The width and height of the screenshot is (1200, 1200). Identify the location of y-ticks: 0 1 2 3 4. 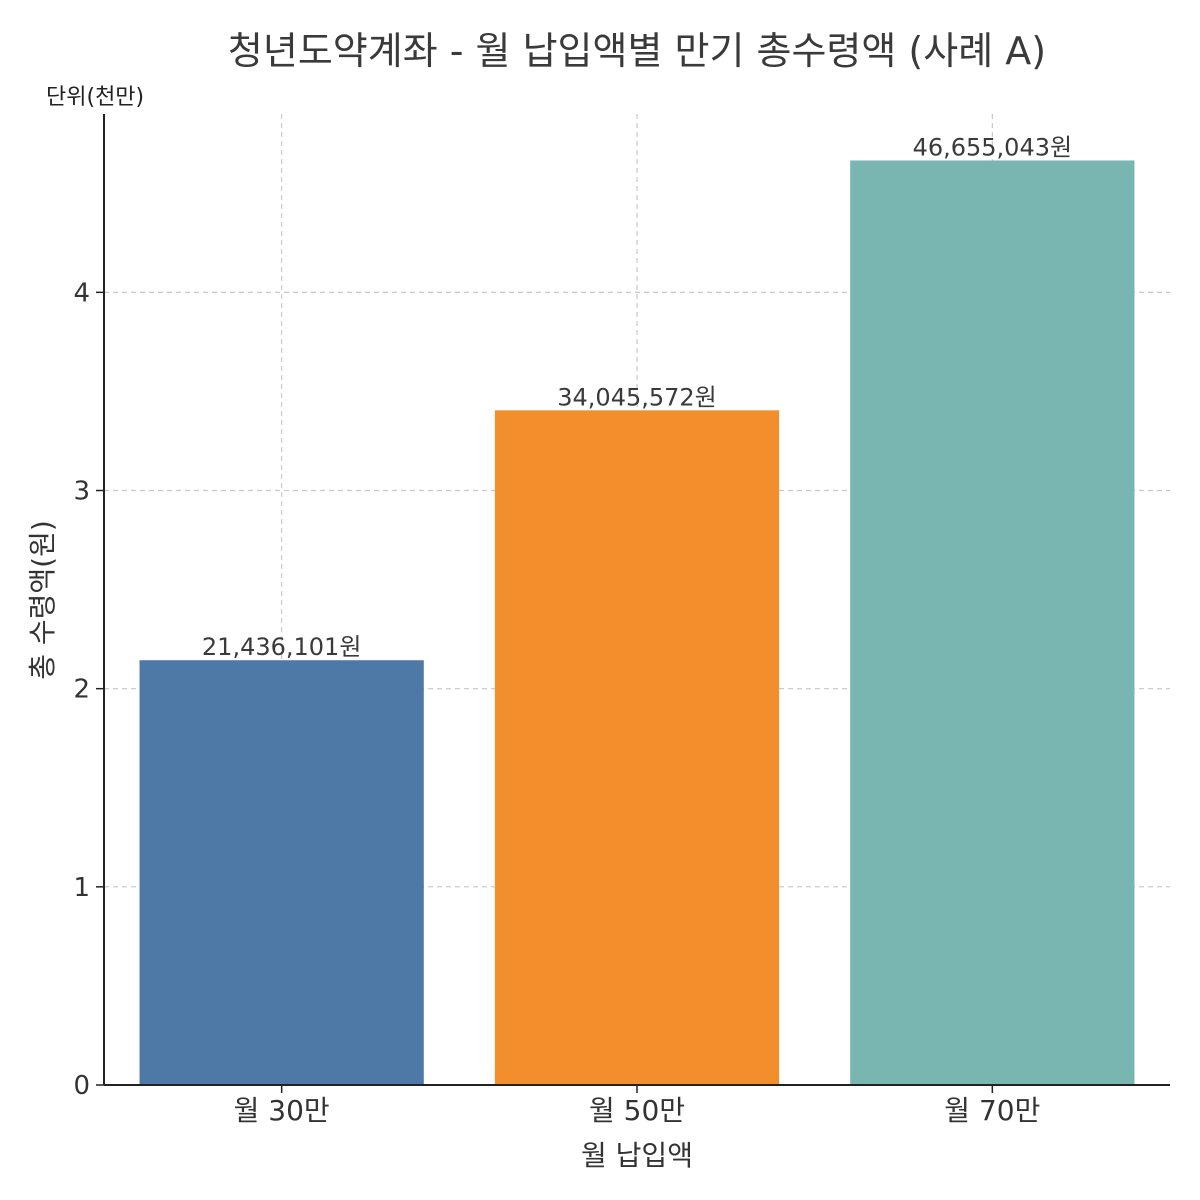
(88, 689).